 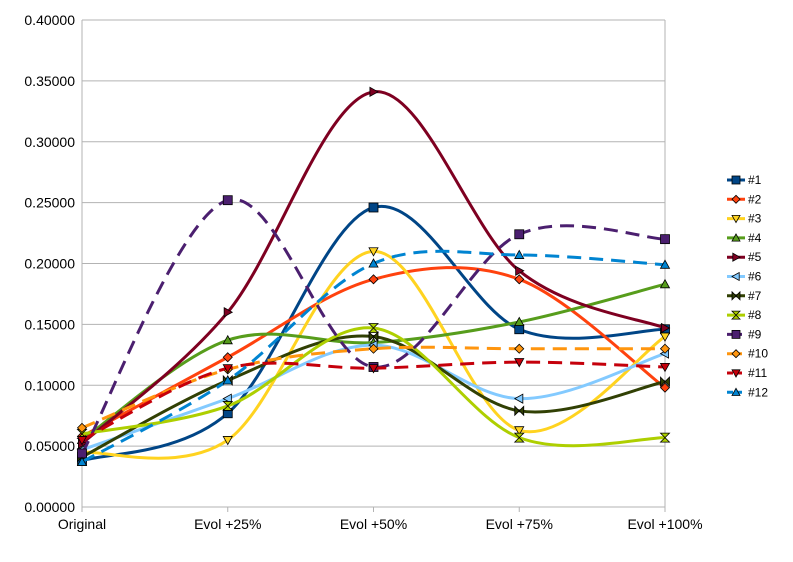 I want to click on legend-label: #11, so click(x=757, y=373).